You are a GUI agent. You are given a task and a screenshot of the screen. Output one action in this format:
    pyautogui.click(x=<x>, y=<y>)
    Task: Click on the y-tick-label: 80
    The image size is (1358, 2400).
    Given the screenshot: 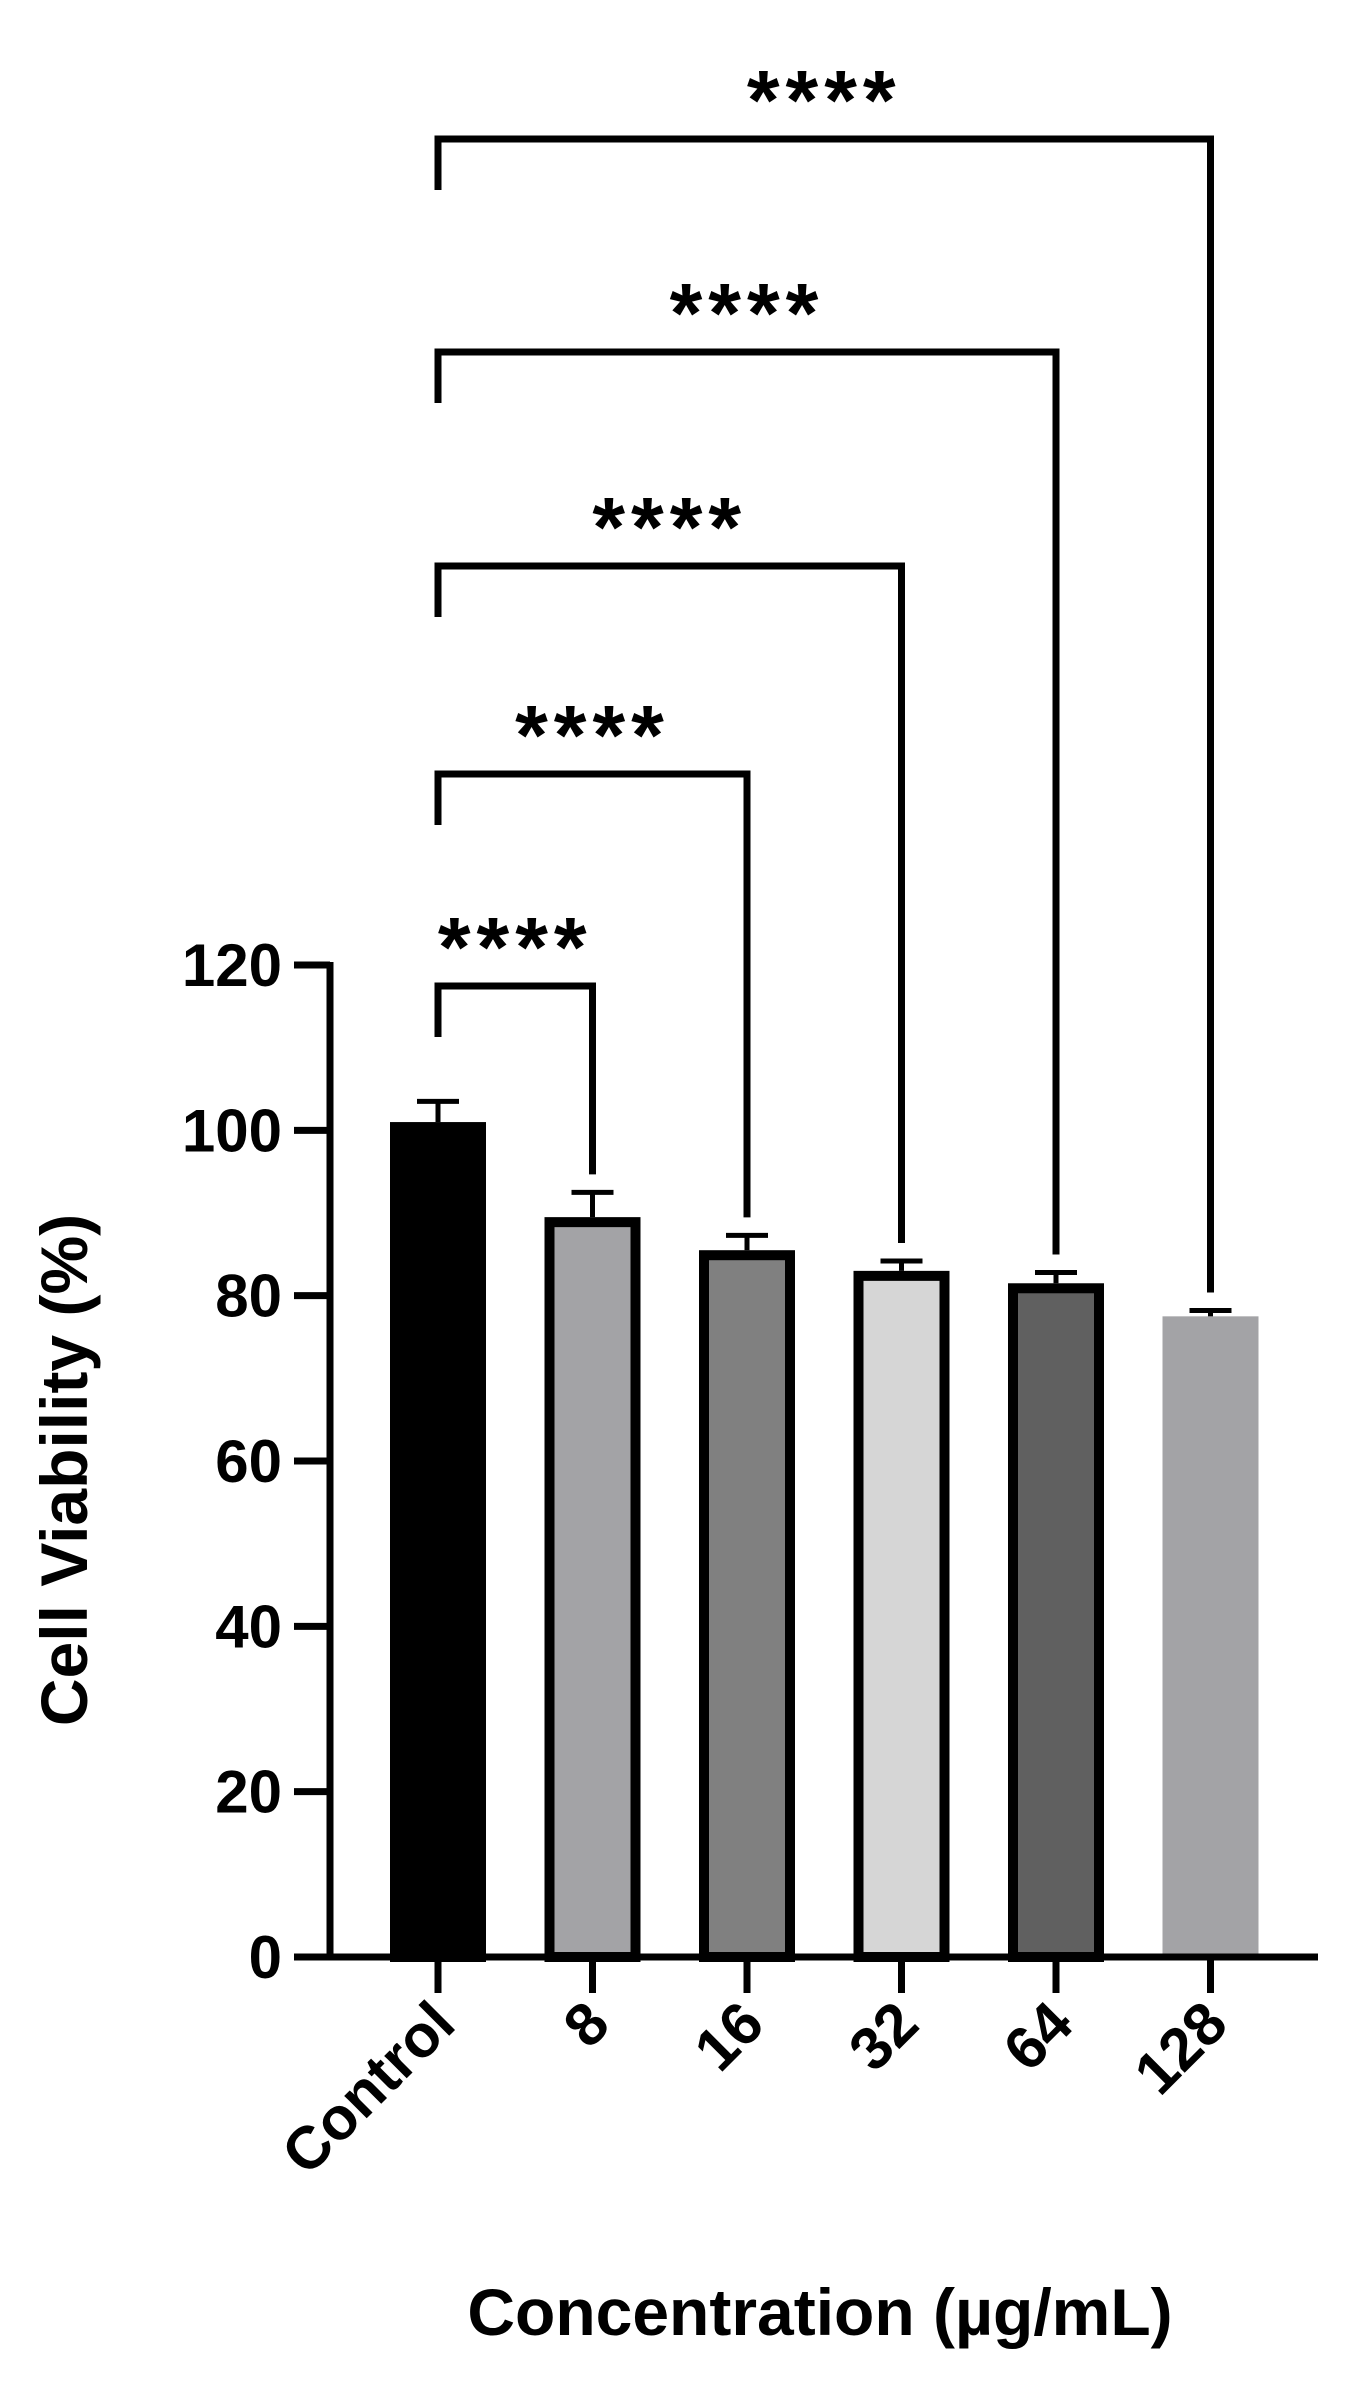 What is the action you would take?
    pyautogui.click(x=248, y=1296)
    